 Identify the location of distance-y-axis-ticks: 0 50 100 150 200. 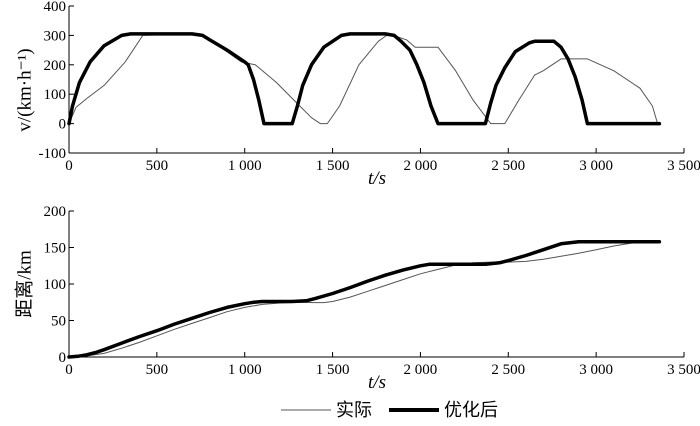
(59, 285).